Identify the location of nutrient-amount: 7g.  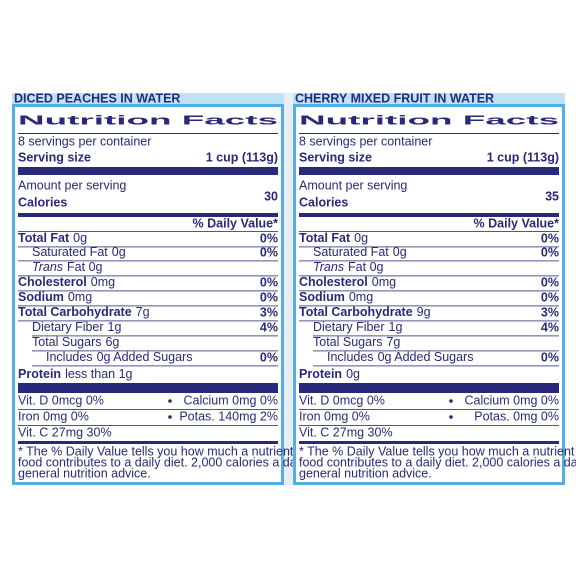
(143, 312).